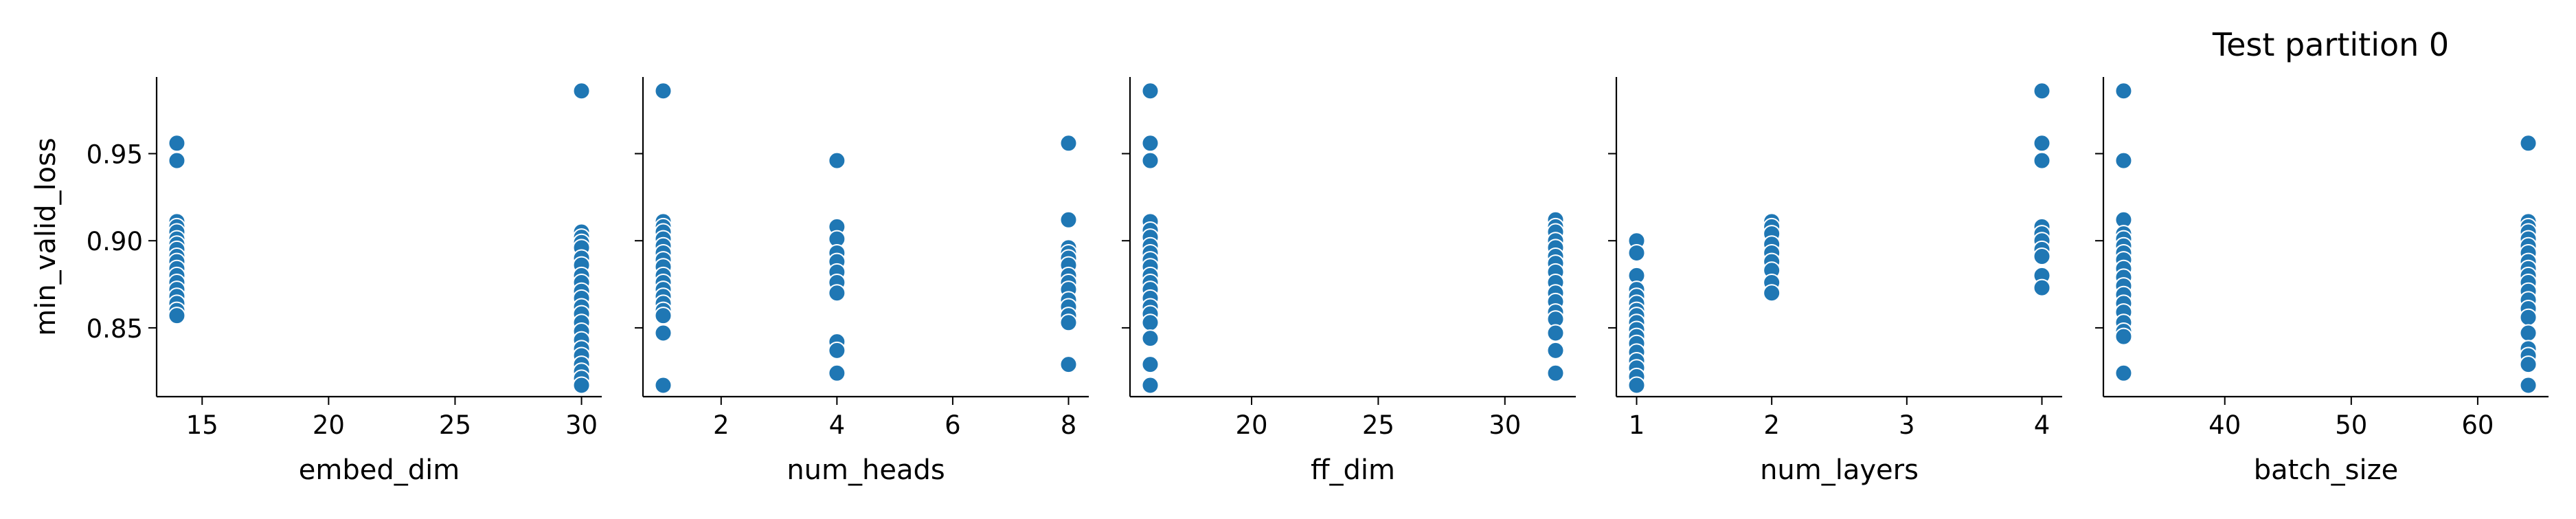  What do you see at coordinates (2322, 281) in the screenshot?
I see `panel-batch_size: 40 50 60 batch_size` at bounding box center [2322, 281].